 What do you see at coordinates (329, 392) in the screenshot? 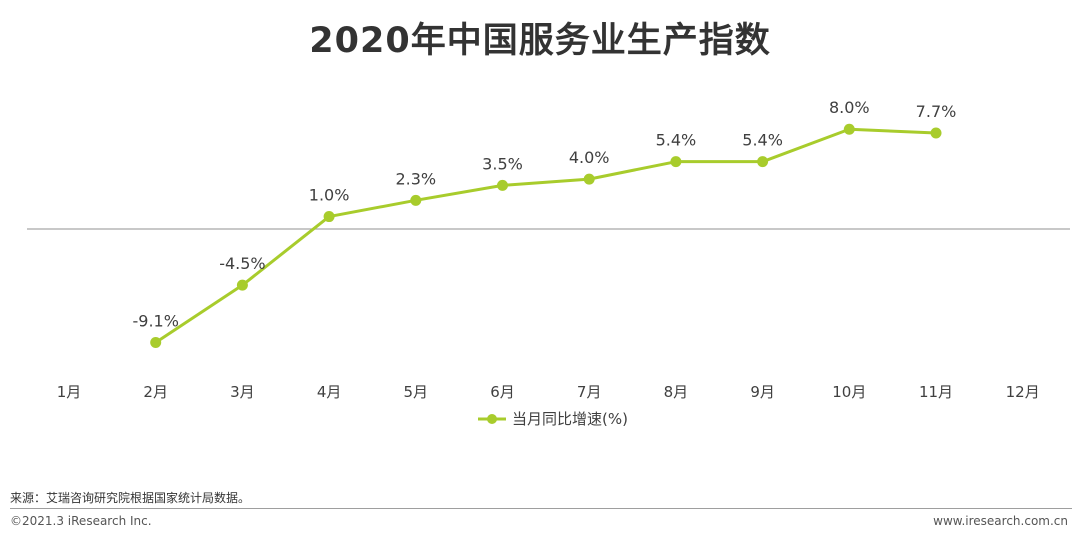
I see `x-tick-label: 4月` at bounding box center [329, 392].